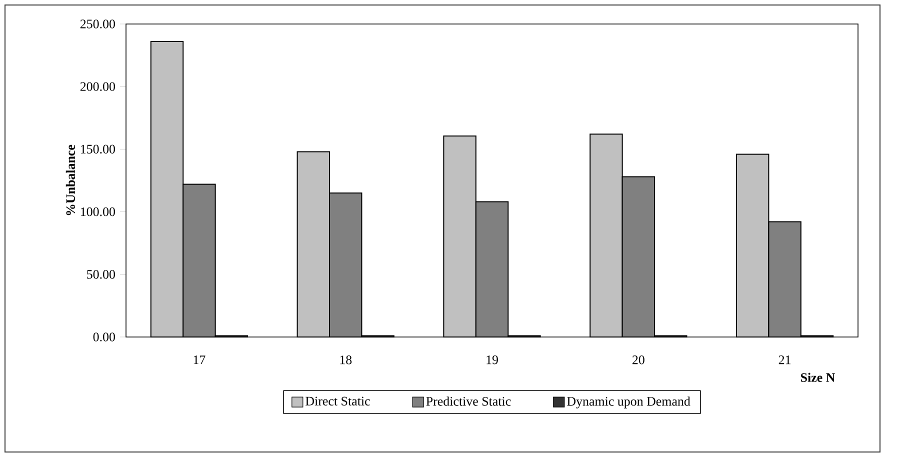 Image resolution: width=898 pixels, height=457 pixels. I want to click on y-axis-title: %Unbalance, so click(71, 180).